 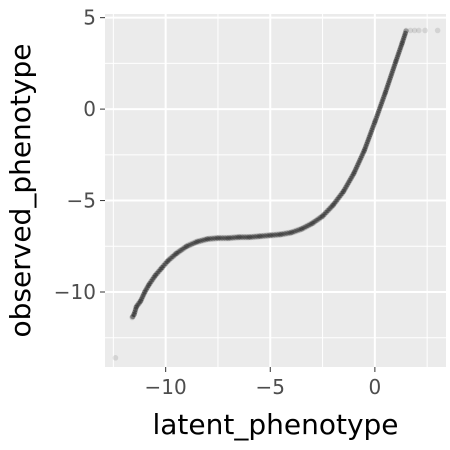 What do you see at coordinates (89, 18) in the screenshot?
I see `y-tick-label: 5` at bounding box center [89, 18].